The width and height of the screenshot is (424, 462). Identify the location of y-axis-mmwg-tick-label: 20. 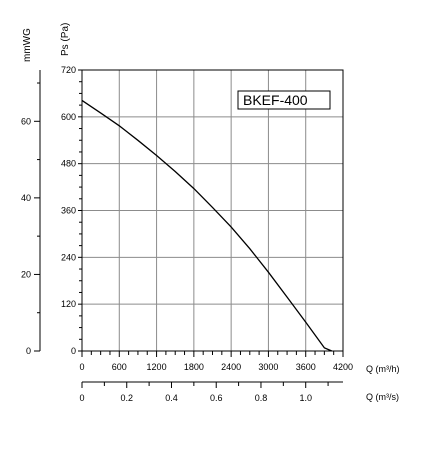
(26, 274).